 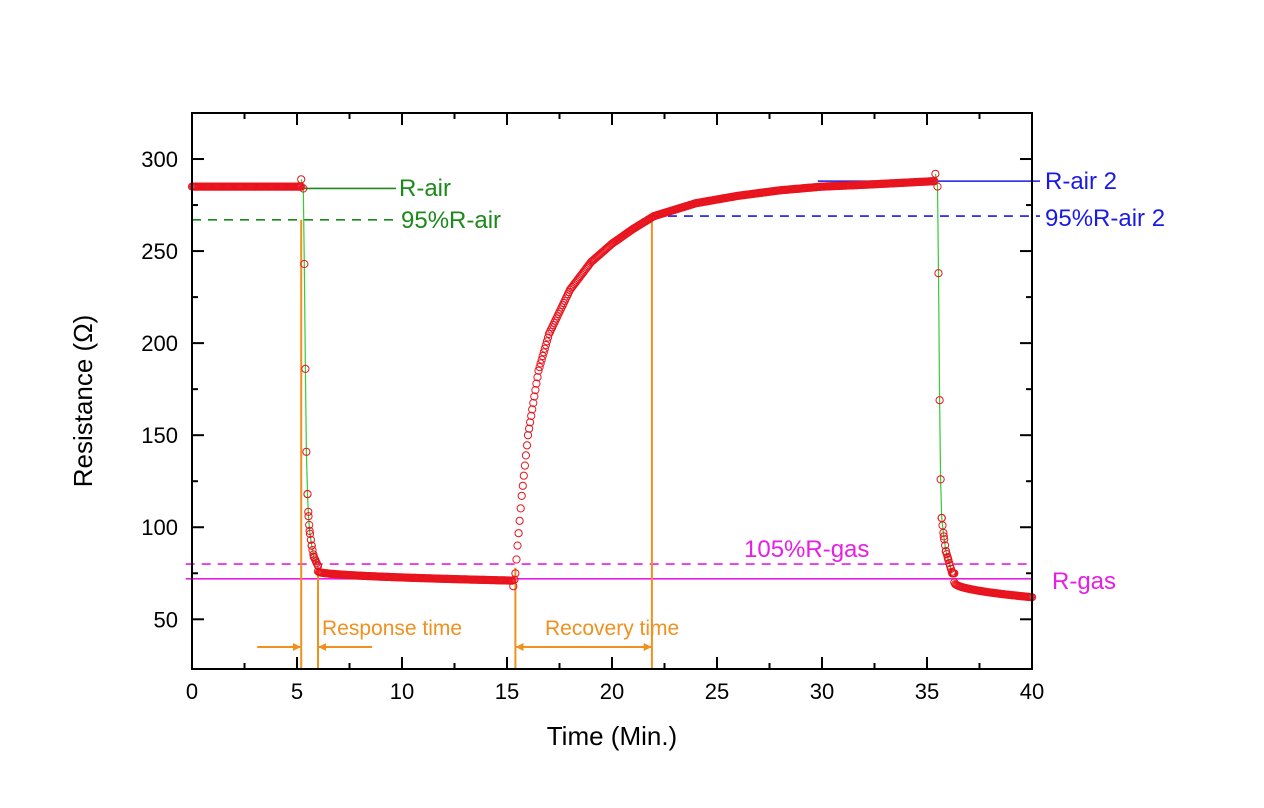 I want to click on x-axis-label: Time (Min.), so click(x=612, y=736).